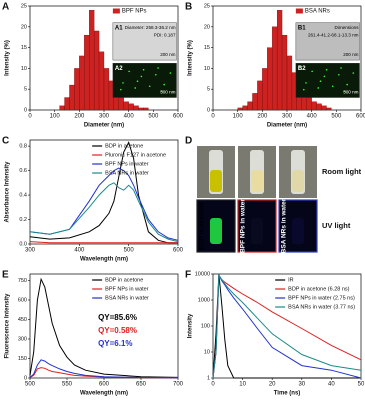 This screenshot has height=400, width=365. Describe the element at coordinates (5, 141) in the screenshot. I see `panel-label: C` at that location.